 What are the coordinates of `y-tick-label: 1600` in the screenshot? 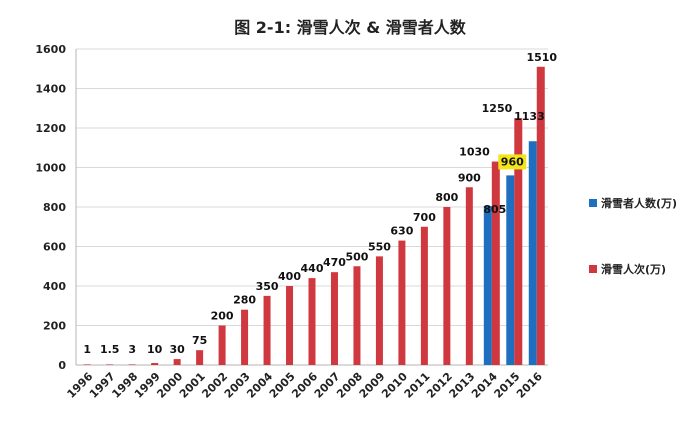 It's located at (50, 49).